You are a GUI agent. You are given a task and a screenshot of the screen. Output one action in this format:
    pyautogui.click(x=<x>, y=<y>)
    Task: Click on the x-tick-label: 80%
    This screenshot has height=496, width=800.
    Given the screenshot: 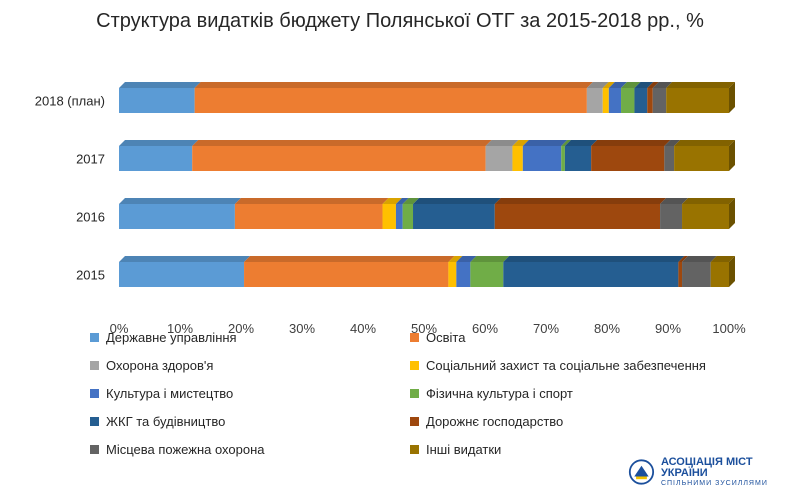 What is the action you would take?
    pyautogui.click(x=607, y=328)
    